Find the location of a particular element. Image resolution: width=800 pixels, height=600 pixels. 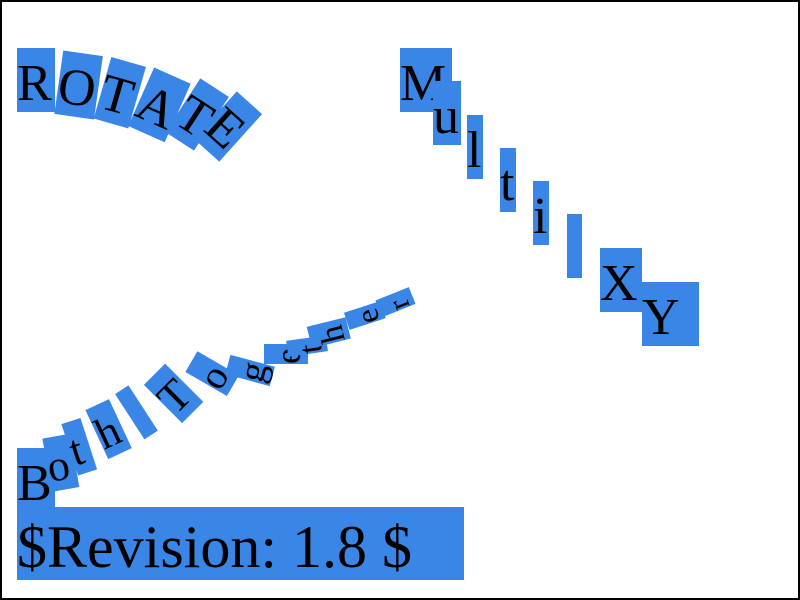

glyph-i: i is located at coordinates (541, 213).